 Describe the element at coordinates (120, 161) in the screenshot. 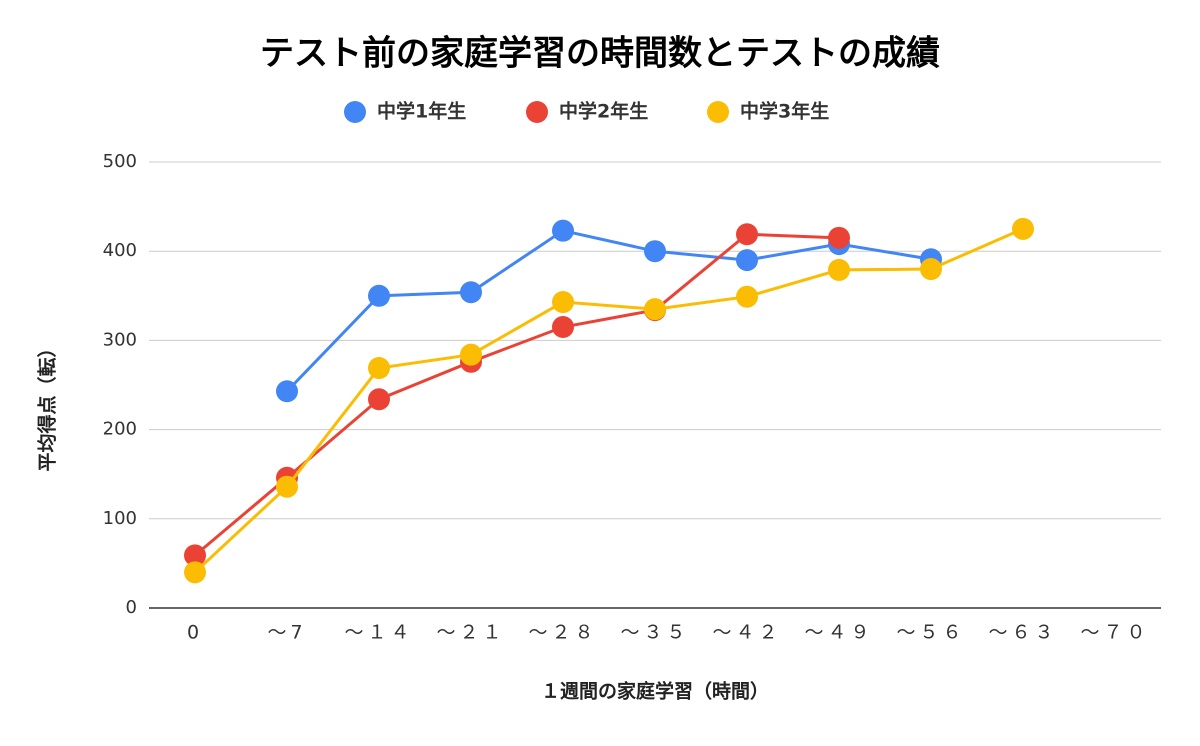

I see `y-tick-label: 500` at that location.